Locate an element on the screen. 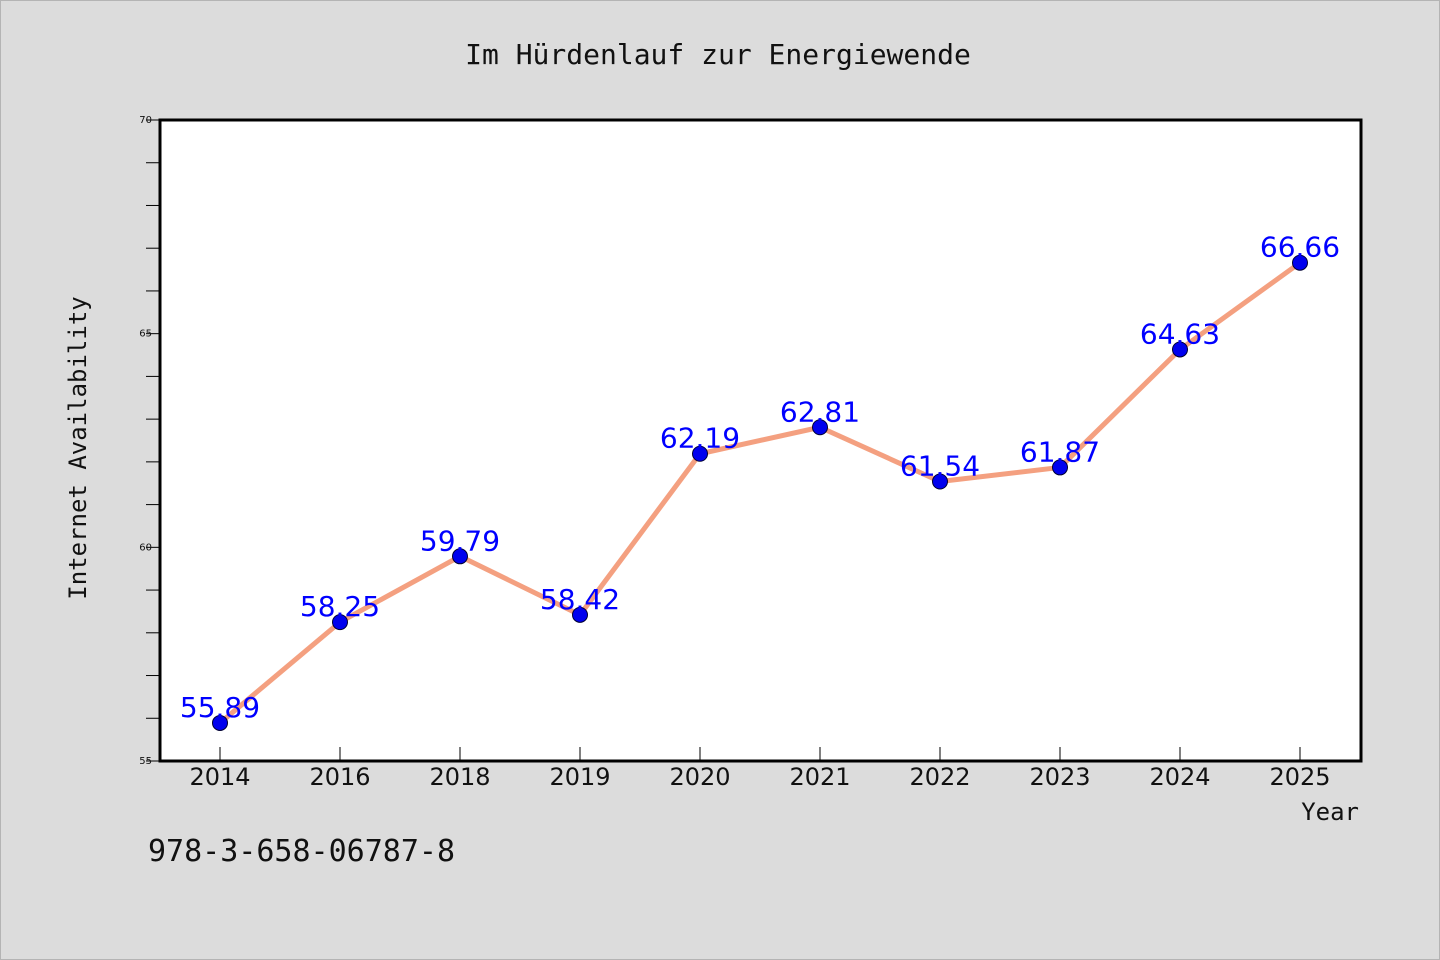 This screenshot has width=1440, height=960. data-label: 55.89 is located at coordinates (220, 707).